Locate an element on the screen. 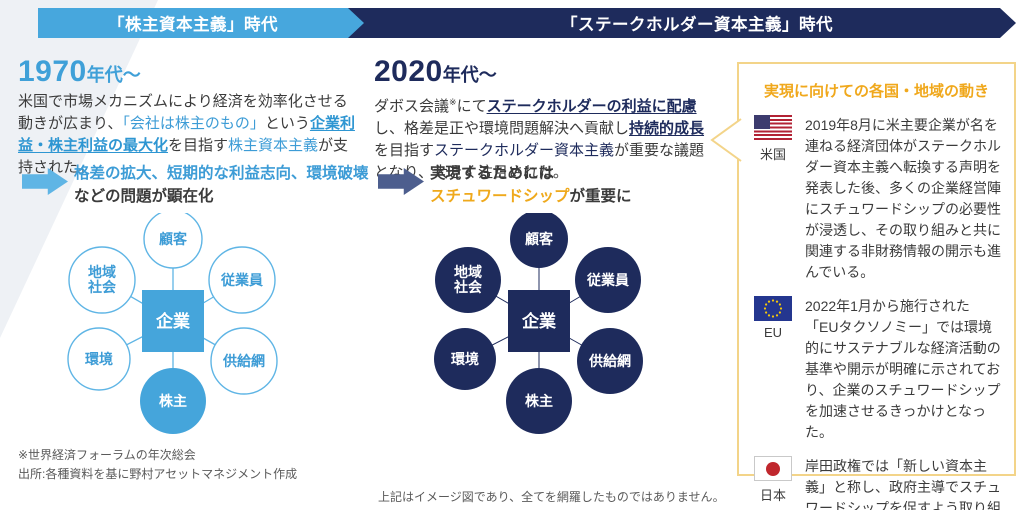  callout-pointer-icon is located at coordinates (726, 140).